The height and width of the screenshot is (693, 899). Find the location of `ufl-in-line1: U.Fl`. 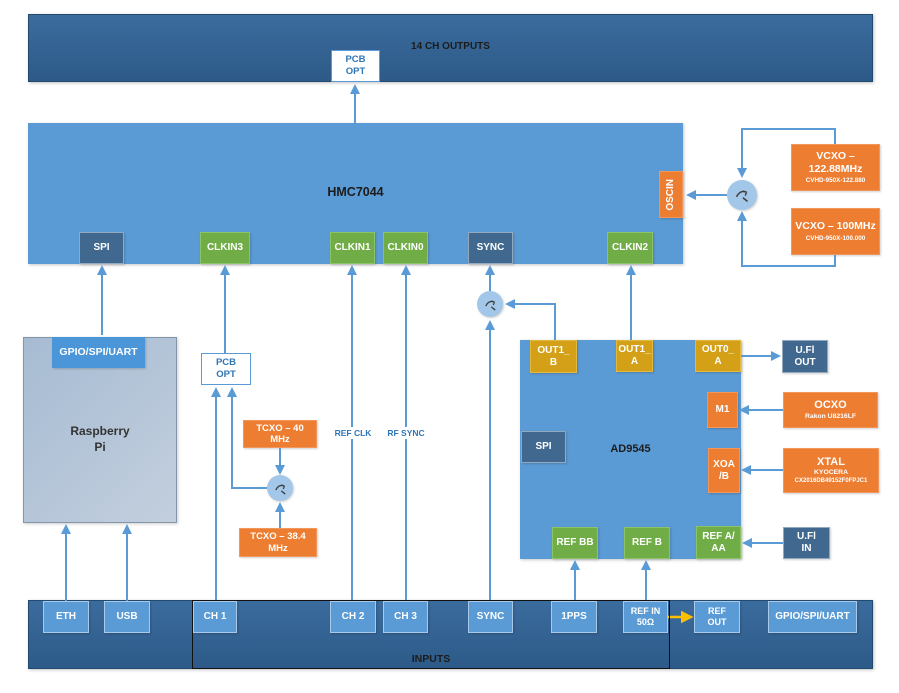

ufl-in-line1: U.Fl is located at coordinates (806, 537).